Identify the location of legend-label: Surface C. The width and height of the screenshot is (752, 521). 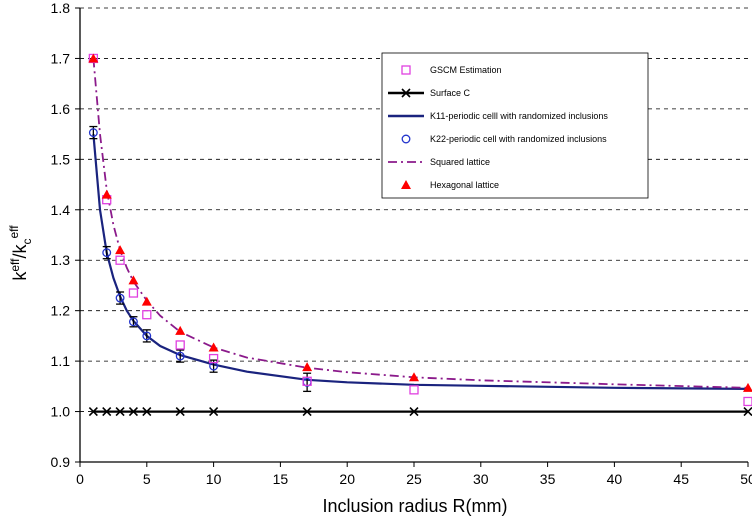
(450, 93).